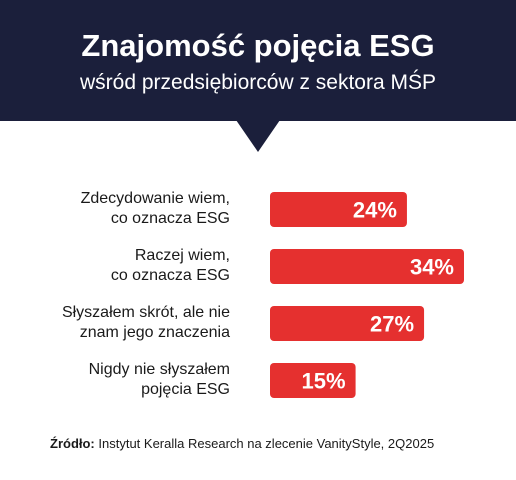 The image size is (516, 480). Describe the element at coordinates (182, 255) in the screenshot. I see `category-label-line: Raczej wiem,` at that location.